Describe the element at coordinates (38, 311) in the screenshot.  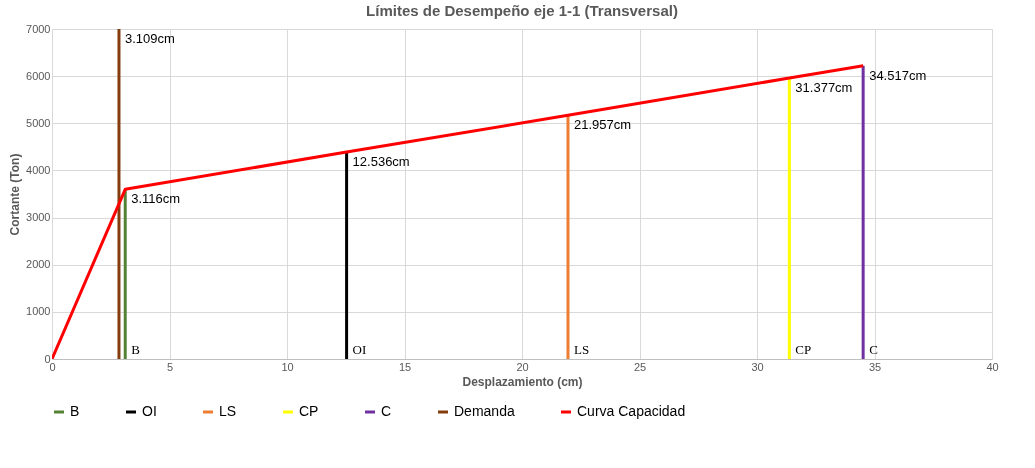
I see `y-tick-label: 1000` at that location.